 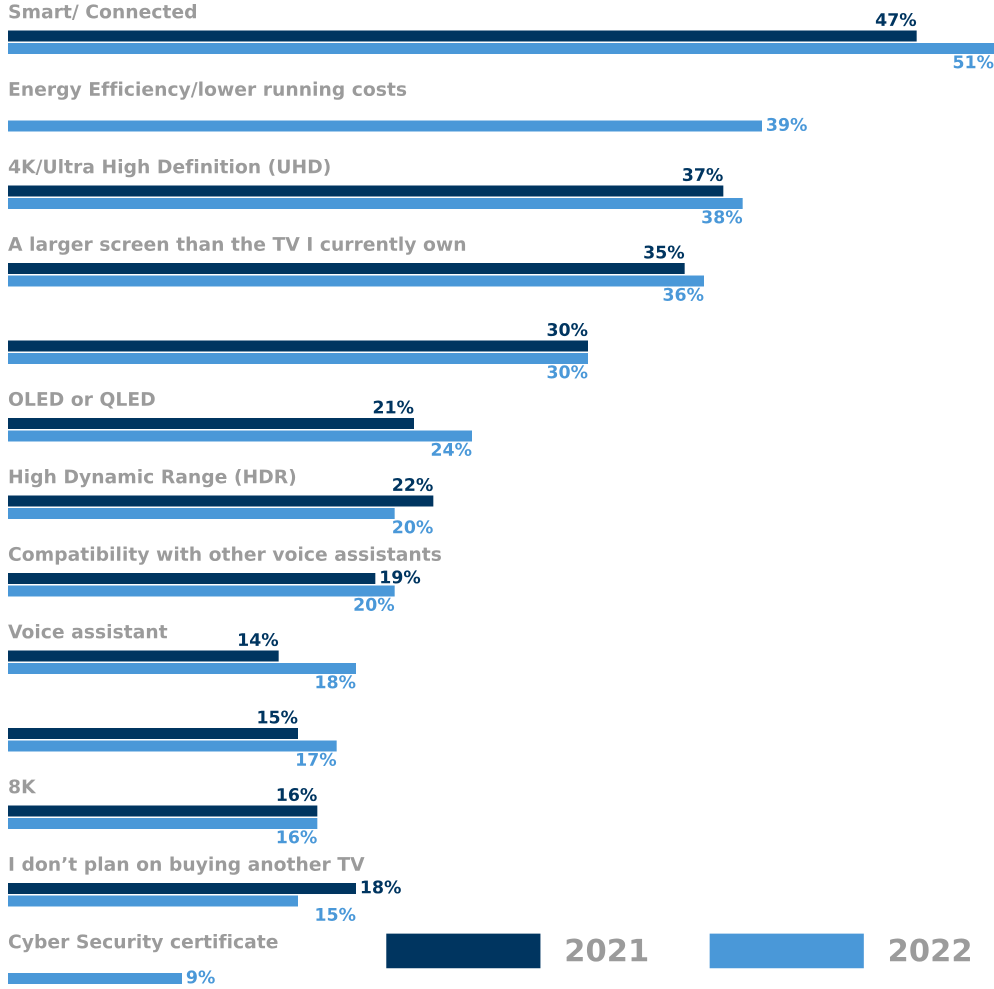 What do you see at coordinates (200, 977) in the screenshot?
I see `data-label: 9%` at bounding box center [200, 977].